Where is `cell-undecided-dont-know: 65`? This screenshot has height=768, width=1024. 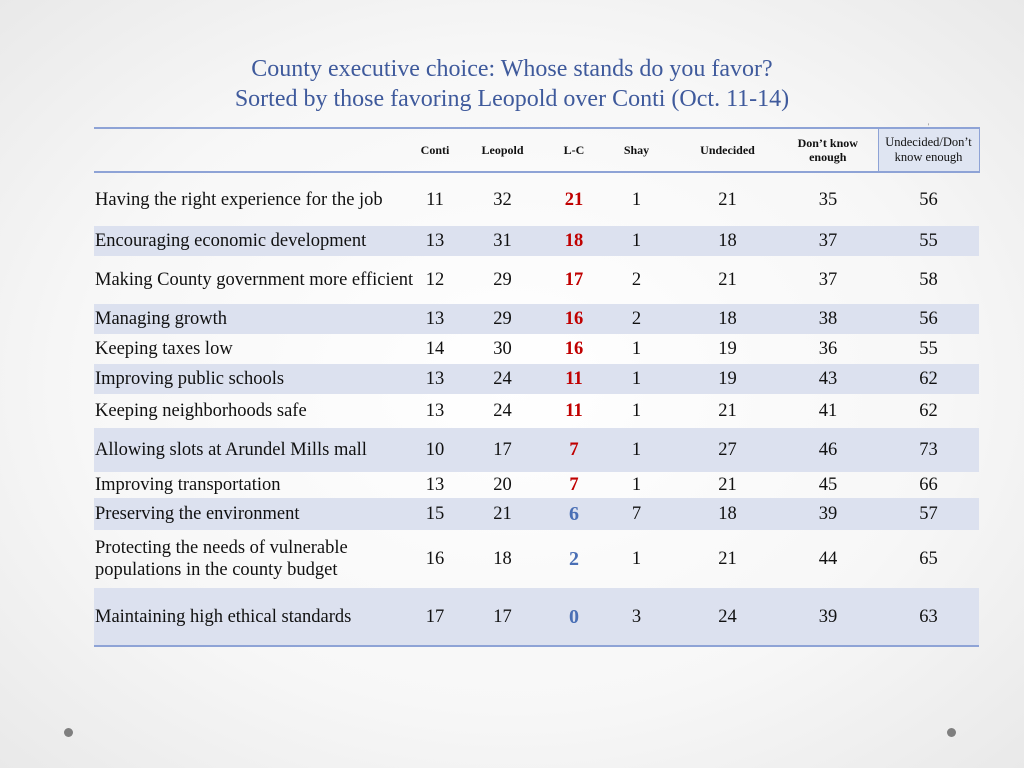 cell-undecided-dont-know: 65 is located at coordinates (928, 559).